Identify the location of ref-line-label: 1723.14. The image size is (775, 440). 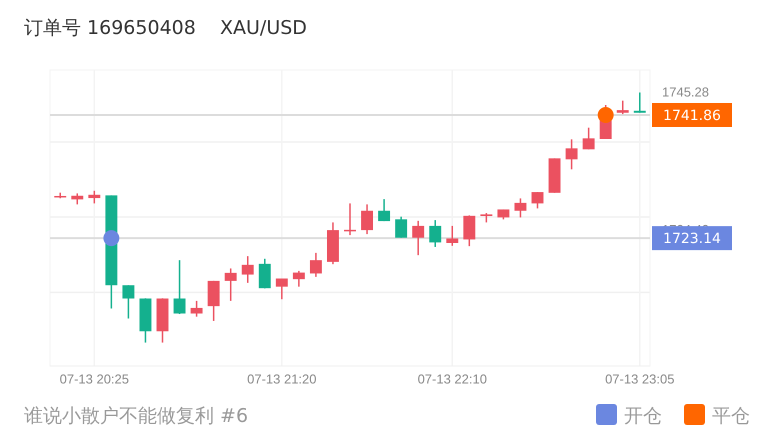
(692, 239).